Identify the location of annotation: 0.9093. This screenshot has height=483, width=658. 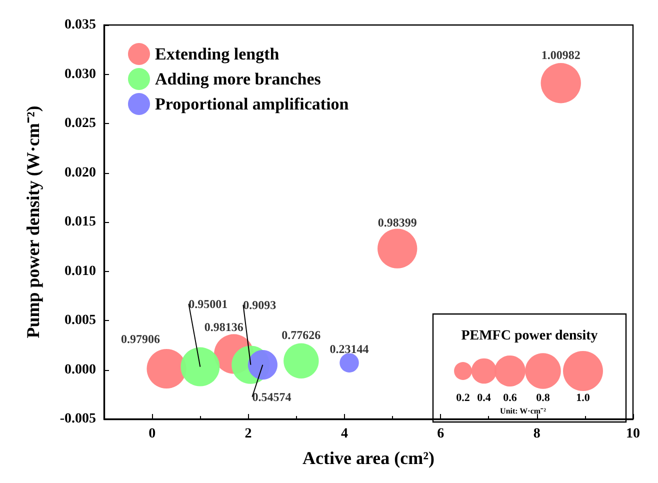
(259, 305).